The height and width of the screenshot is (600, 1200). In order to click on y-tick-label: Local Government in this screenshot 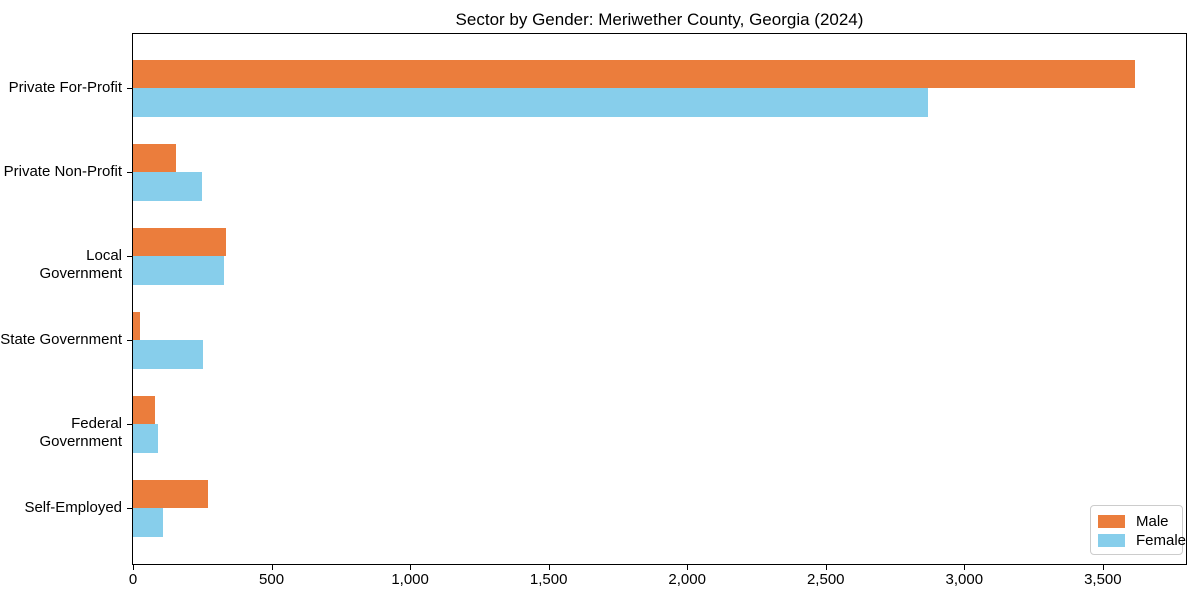, I will do `click(80, 264)`.